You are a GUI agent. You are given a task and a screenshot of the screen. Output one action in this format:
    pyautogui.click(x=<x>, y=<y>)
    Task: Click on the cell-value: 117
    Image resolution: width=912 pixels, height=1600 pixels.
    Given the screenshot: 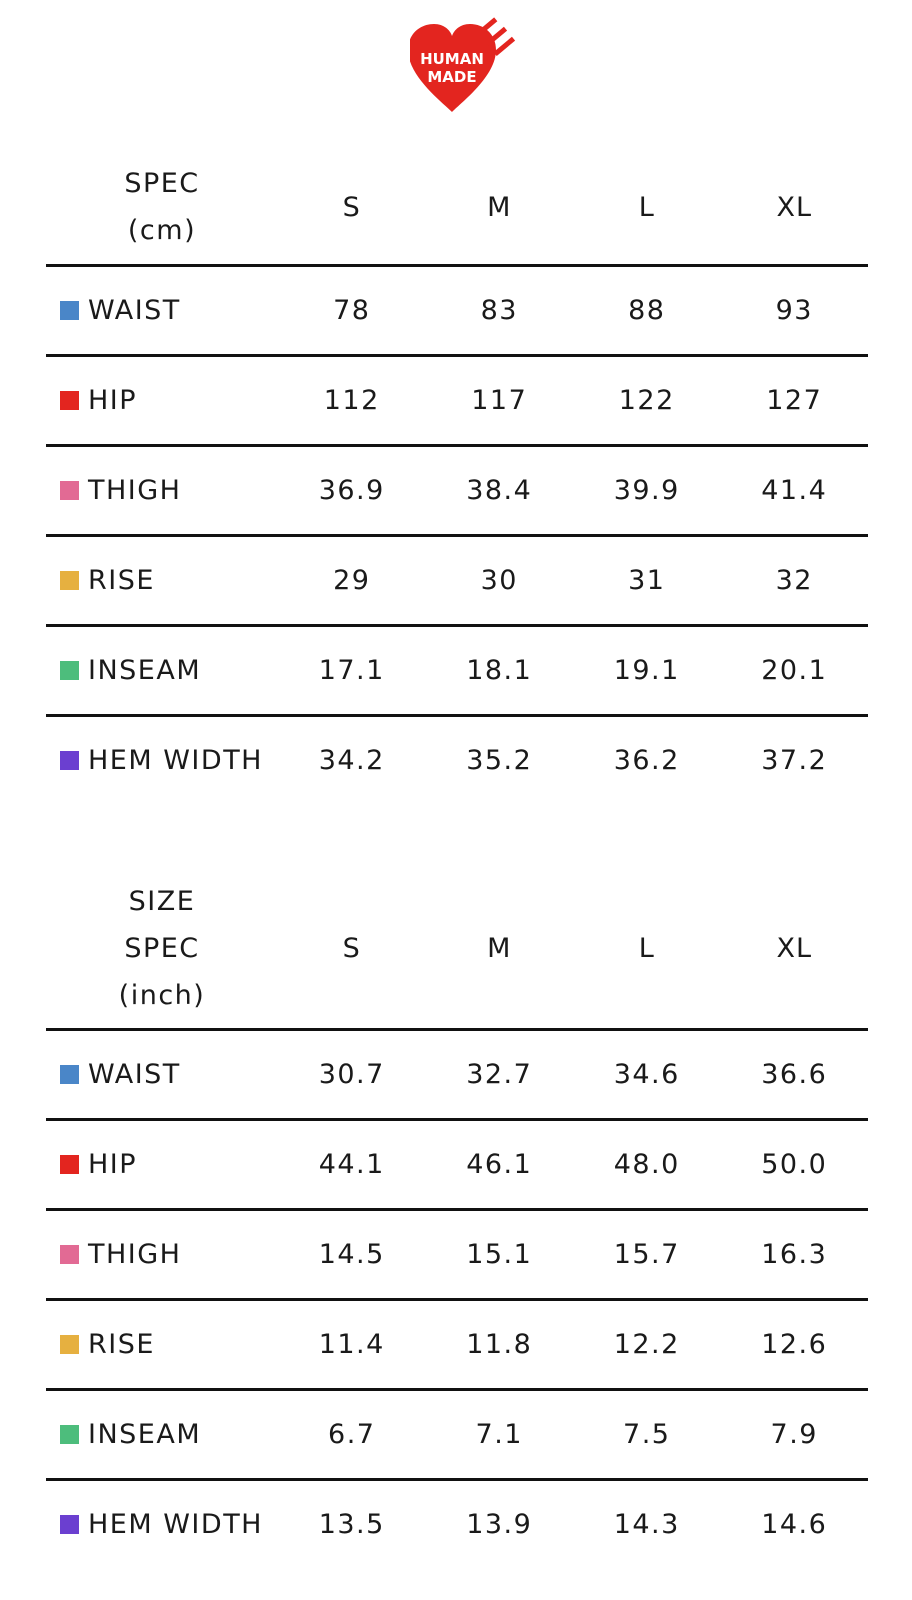 What is the action you would take?
    pyautogui.click(x=499, y=400)
    